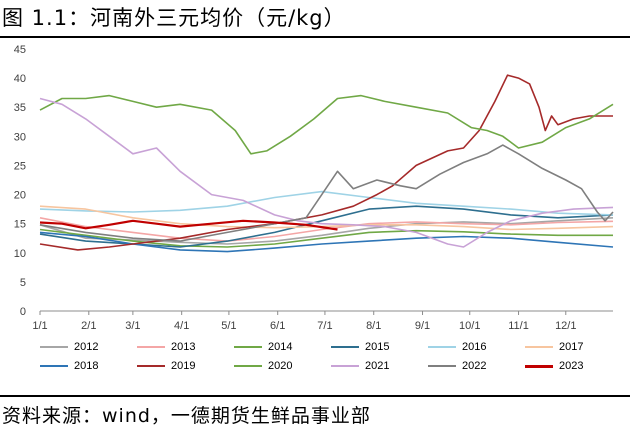 Image resolution: width=630 pixels, height=432 pixels. What do you see at coordinates (174, 18) in the screenshot?
I see `chart-title: 图 1.1：河南外三元均价（元/kg）` at bounding box center [174, 18].